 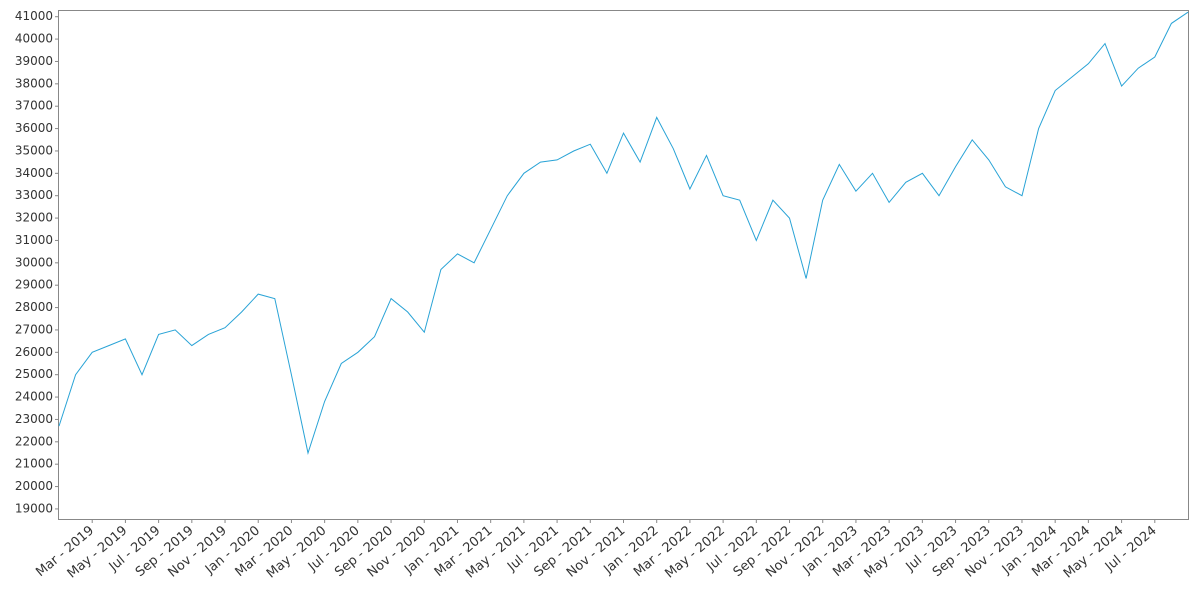 I want to click on y-tick-label: 41000, so click(x=34, y=16).